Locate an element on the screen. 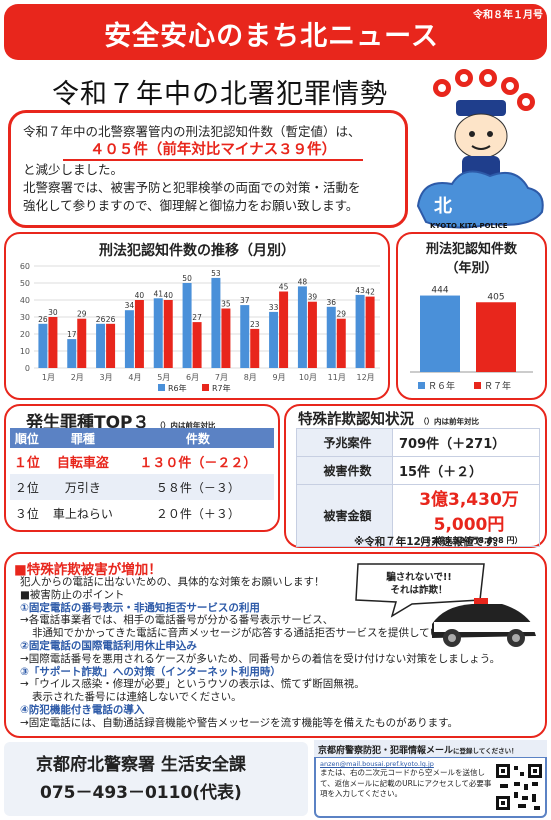 This screenshot has height=820, width=551. legend-entry: R6年 is located at coordinates (177, 388).